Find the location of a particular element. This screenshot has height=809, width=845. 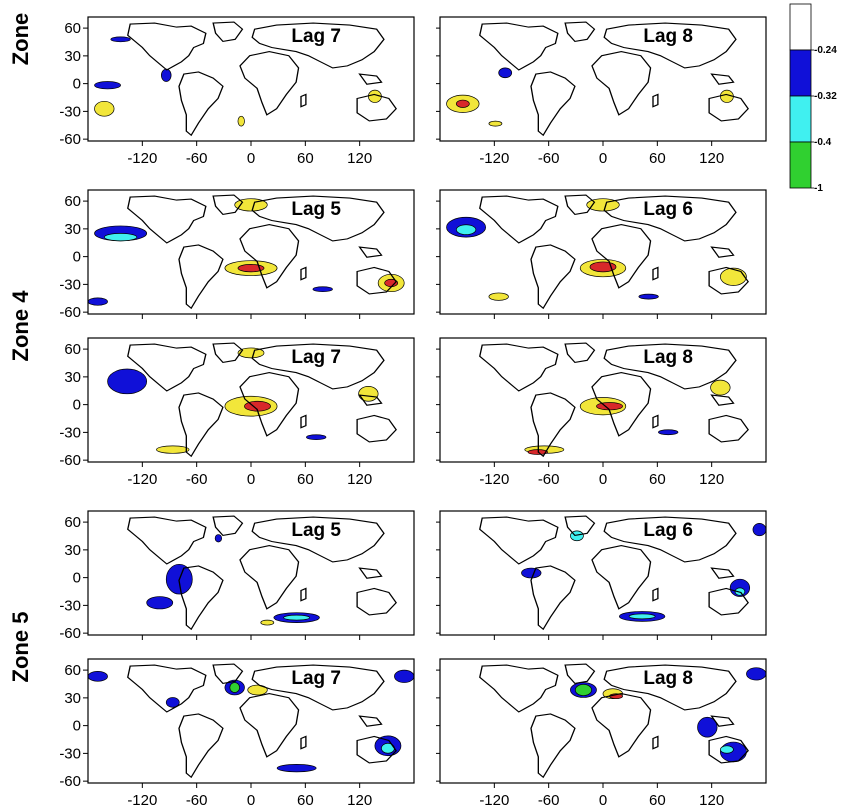

zone-label: Zone 4 is located at coordinates (20, 326).